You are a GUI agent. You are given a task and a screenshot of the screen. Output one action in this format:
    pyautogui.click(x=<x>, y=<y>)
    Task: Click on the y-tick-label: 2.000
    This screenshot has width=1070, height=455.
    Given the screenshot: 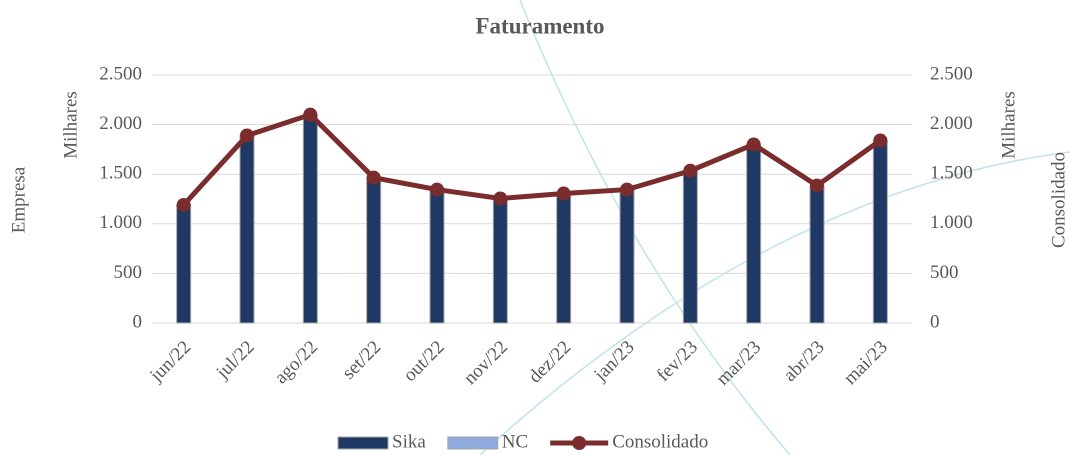 What is the action you would take?
    pyautogui.click(x=120, y=123)
    